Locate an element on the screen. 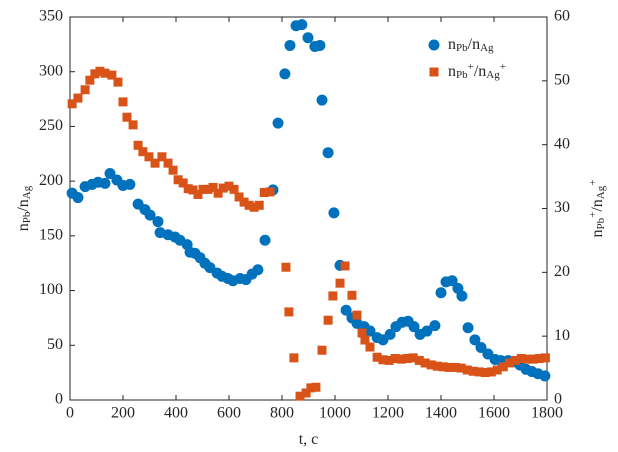  legend-marker is located at coordinates (434, 72).